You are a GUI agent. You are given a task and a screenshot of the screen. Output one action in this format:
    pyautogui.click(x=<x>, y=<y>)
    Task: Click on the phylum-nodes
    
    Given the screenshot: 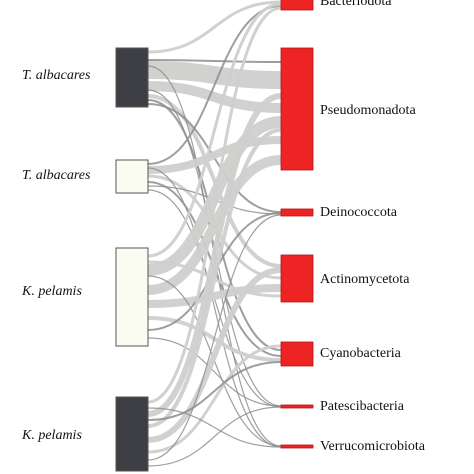 What is the action you would take?
    pyautogui.click(x=297, y=224)
    